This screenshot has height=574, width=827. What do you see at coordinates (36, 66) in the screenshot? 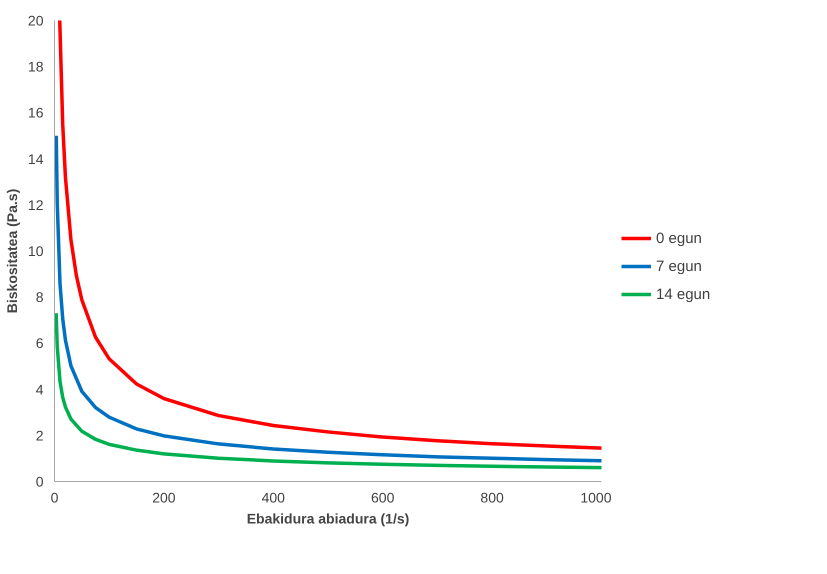
I see `y-tick-label: 18` at bounding box center [36, 66].